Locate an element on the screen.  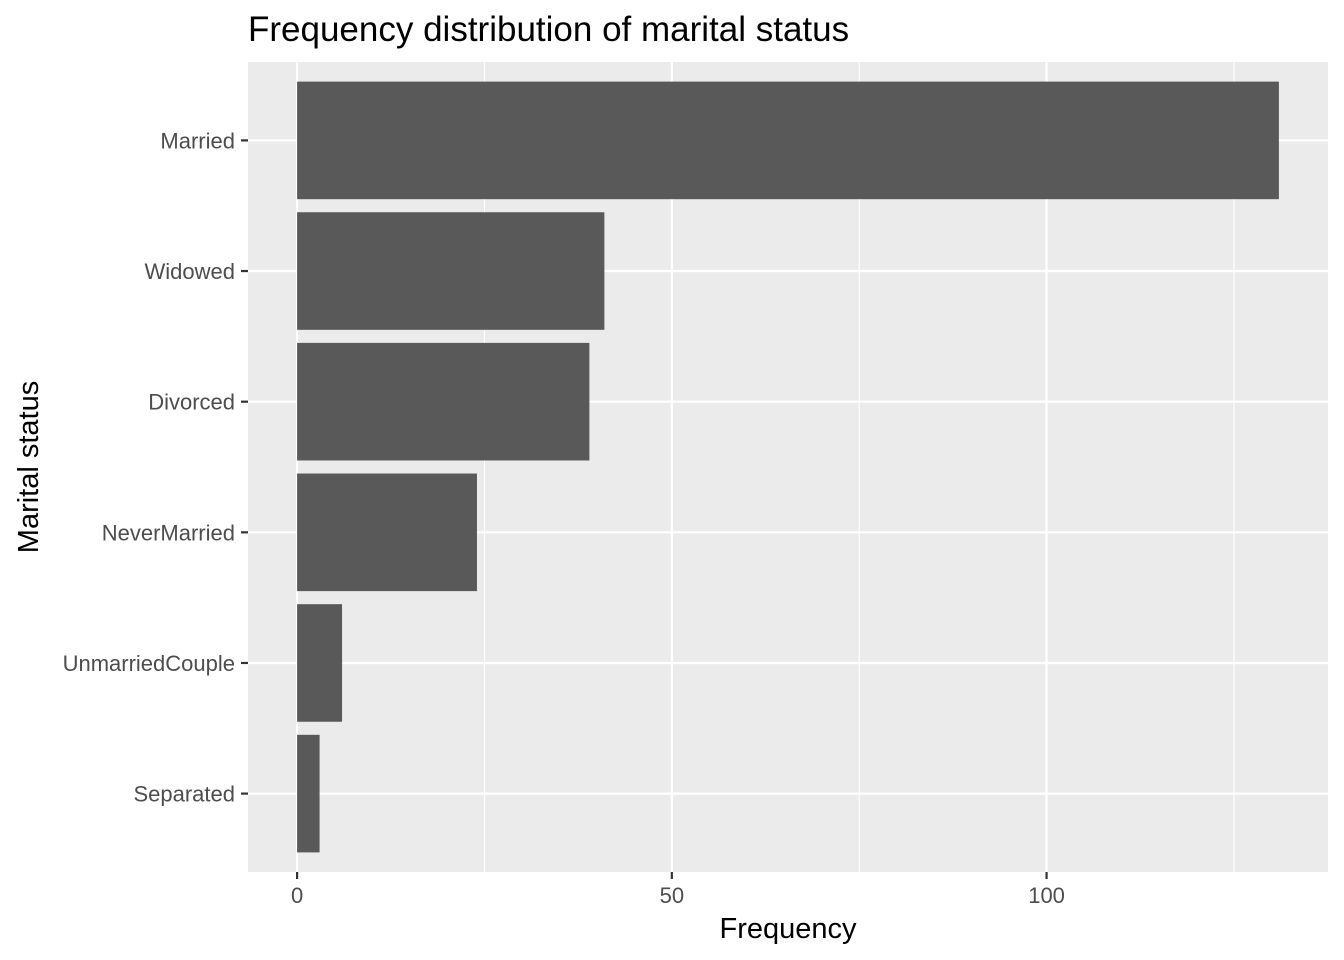
bar-unmarriedcouple is located at coordinates (320, 663).